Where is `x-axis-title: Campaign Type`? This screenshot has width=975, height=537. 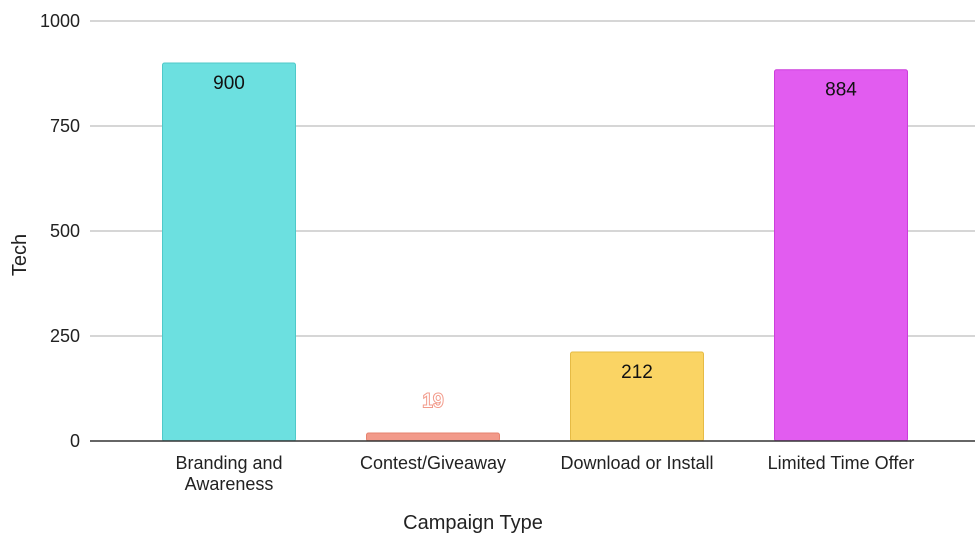
x-axis-title: Campaign Type is located at coordinates (473, 523).